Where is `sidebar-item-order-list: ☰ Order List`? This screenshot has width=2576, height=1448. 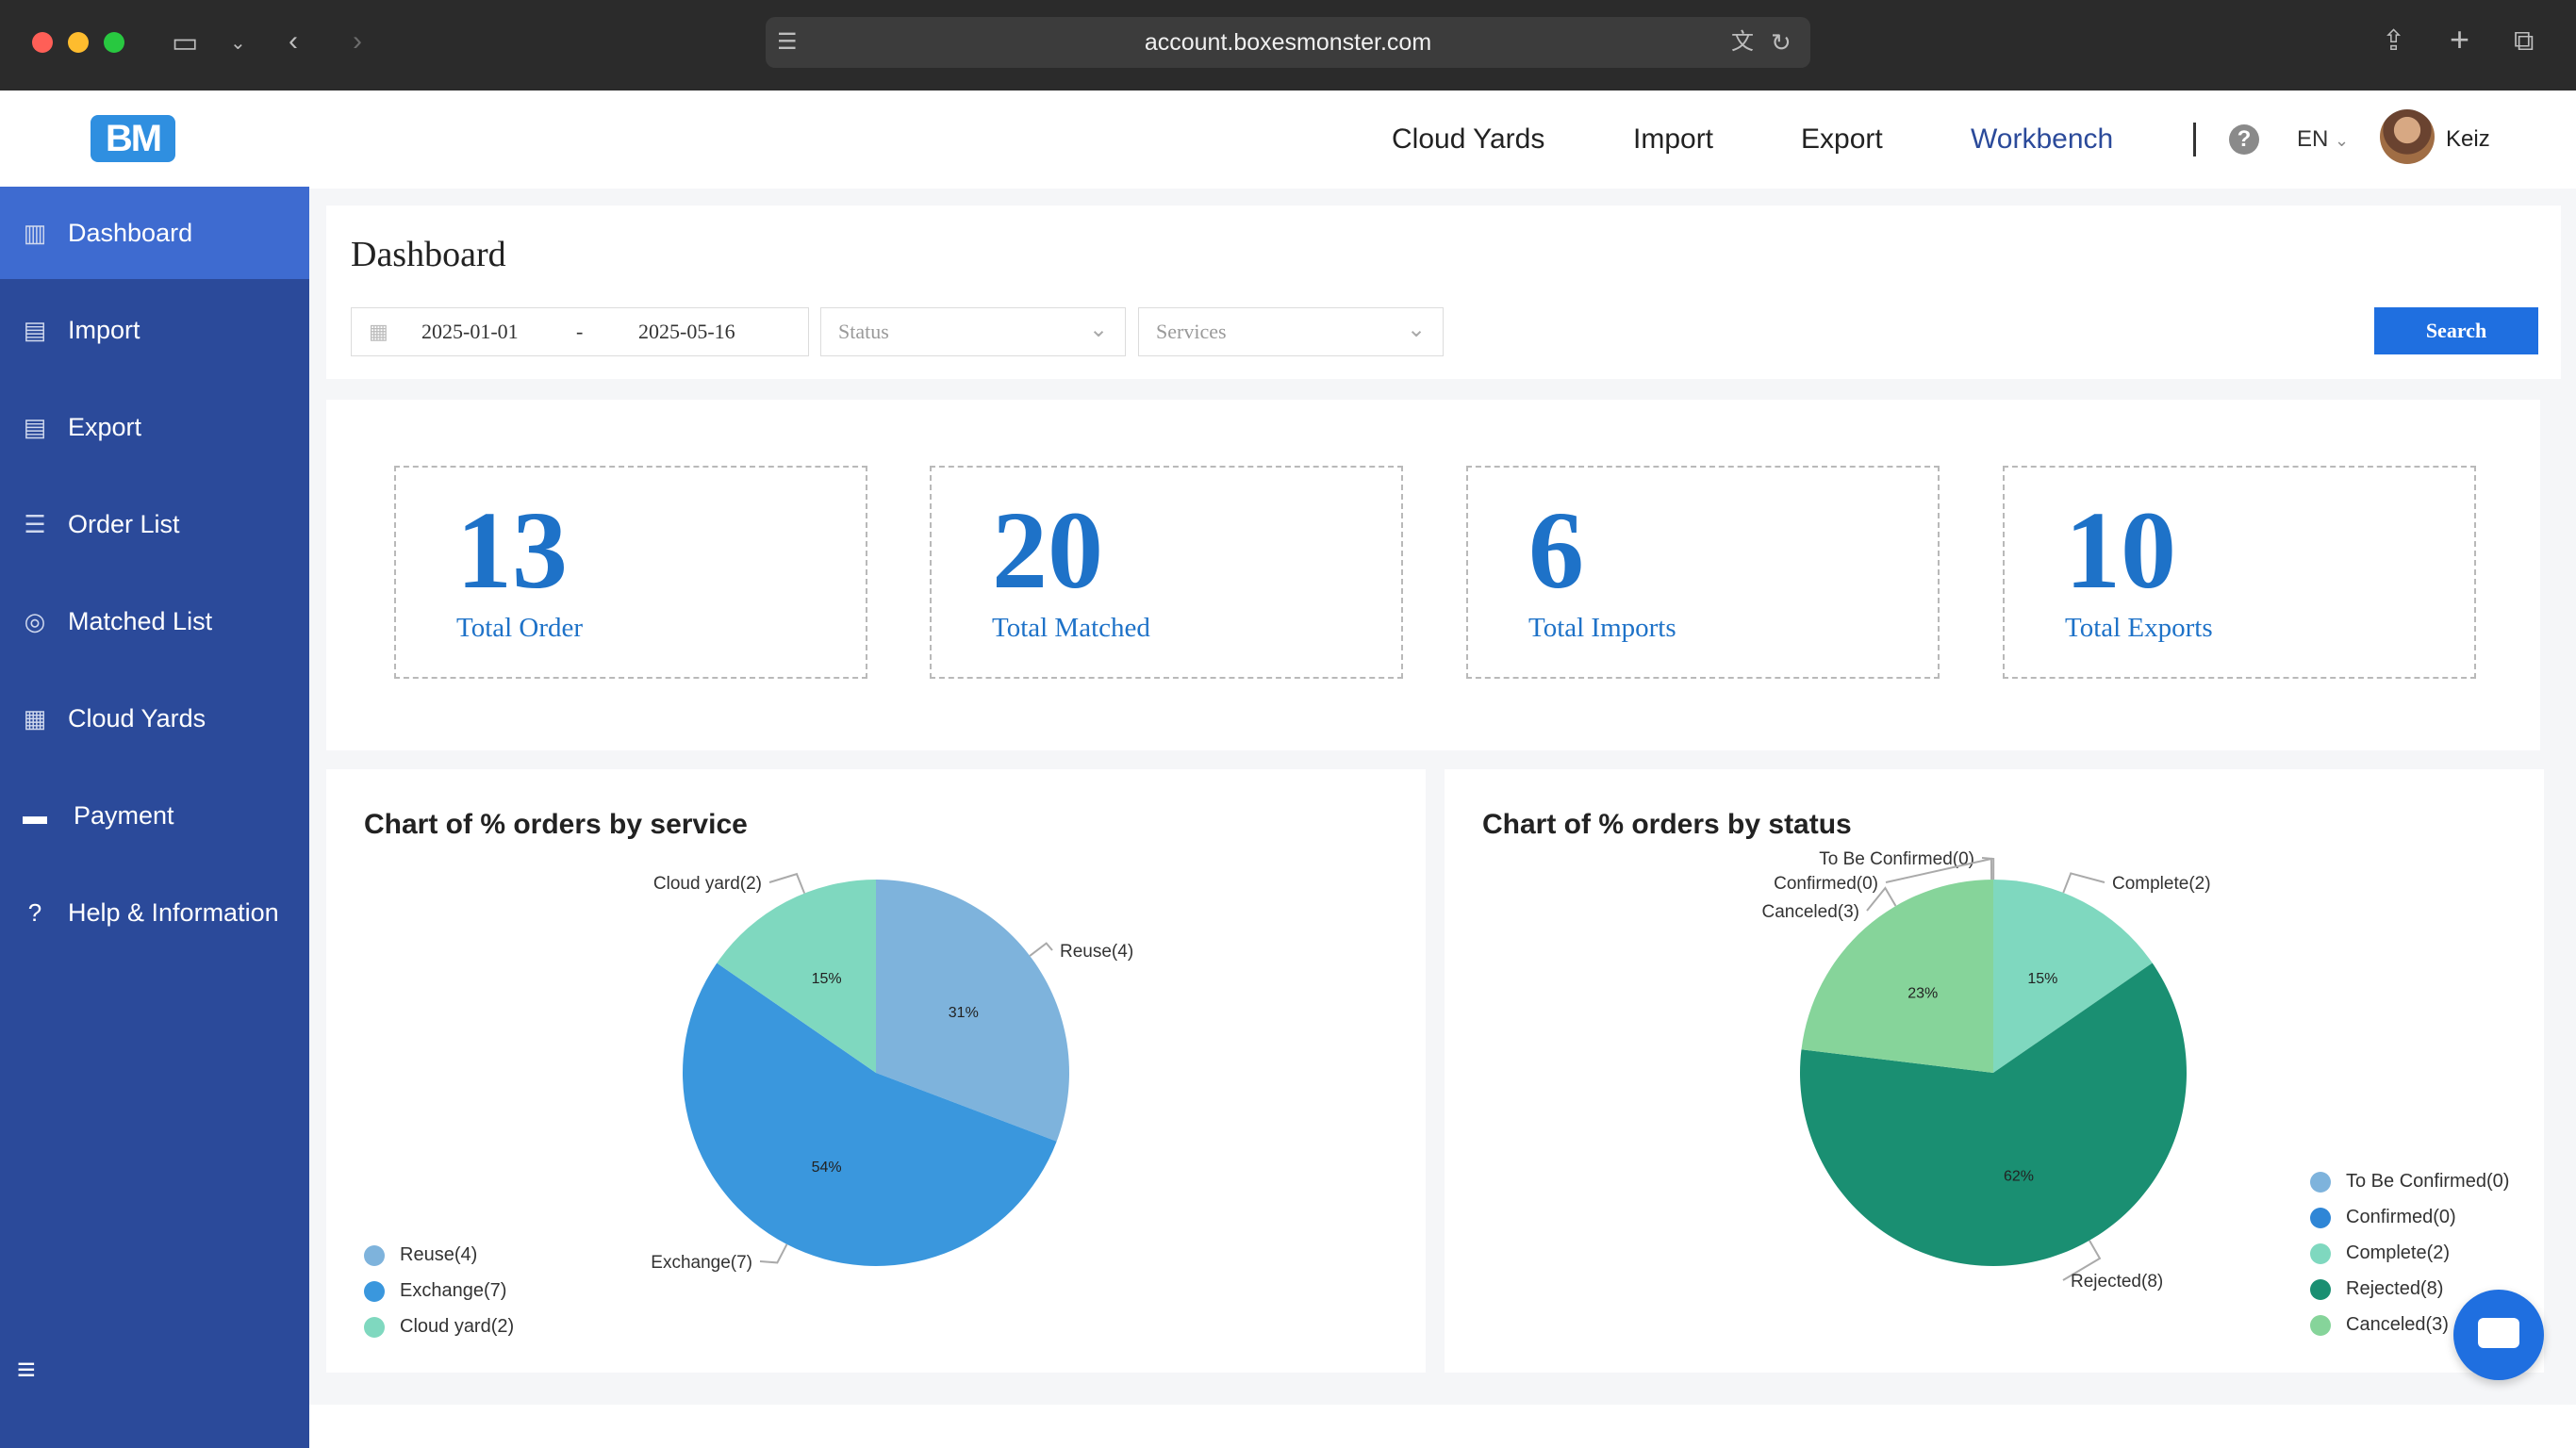 sidebar-item-order-list: ☰ Order List is located at coordinates (154, 524).